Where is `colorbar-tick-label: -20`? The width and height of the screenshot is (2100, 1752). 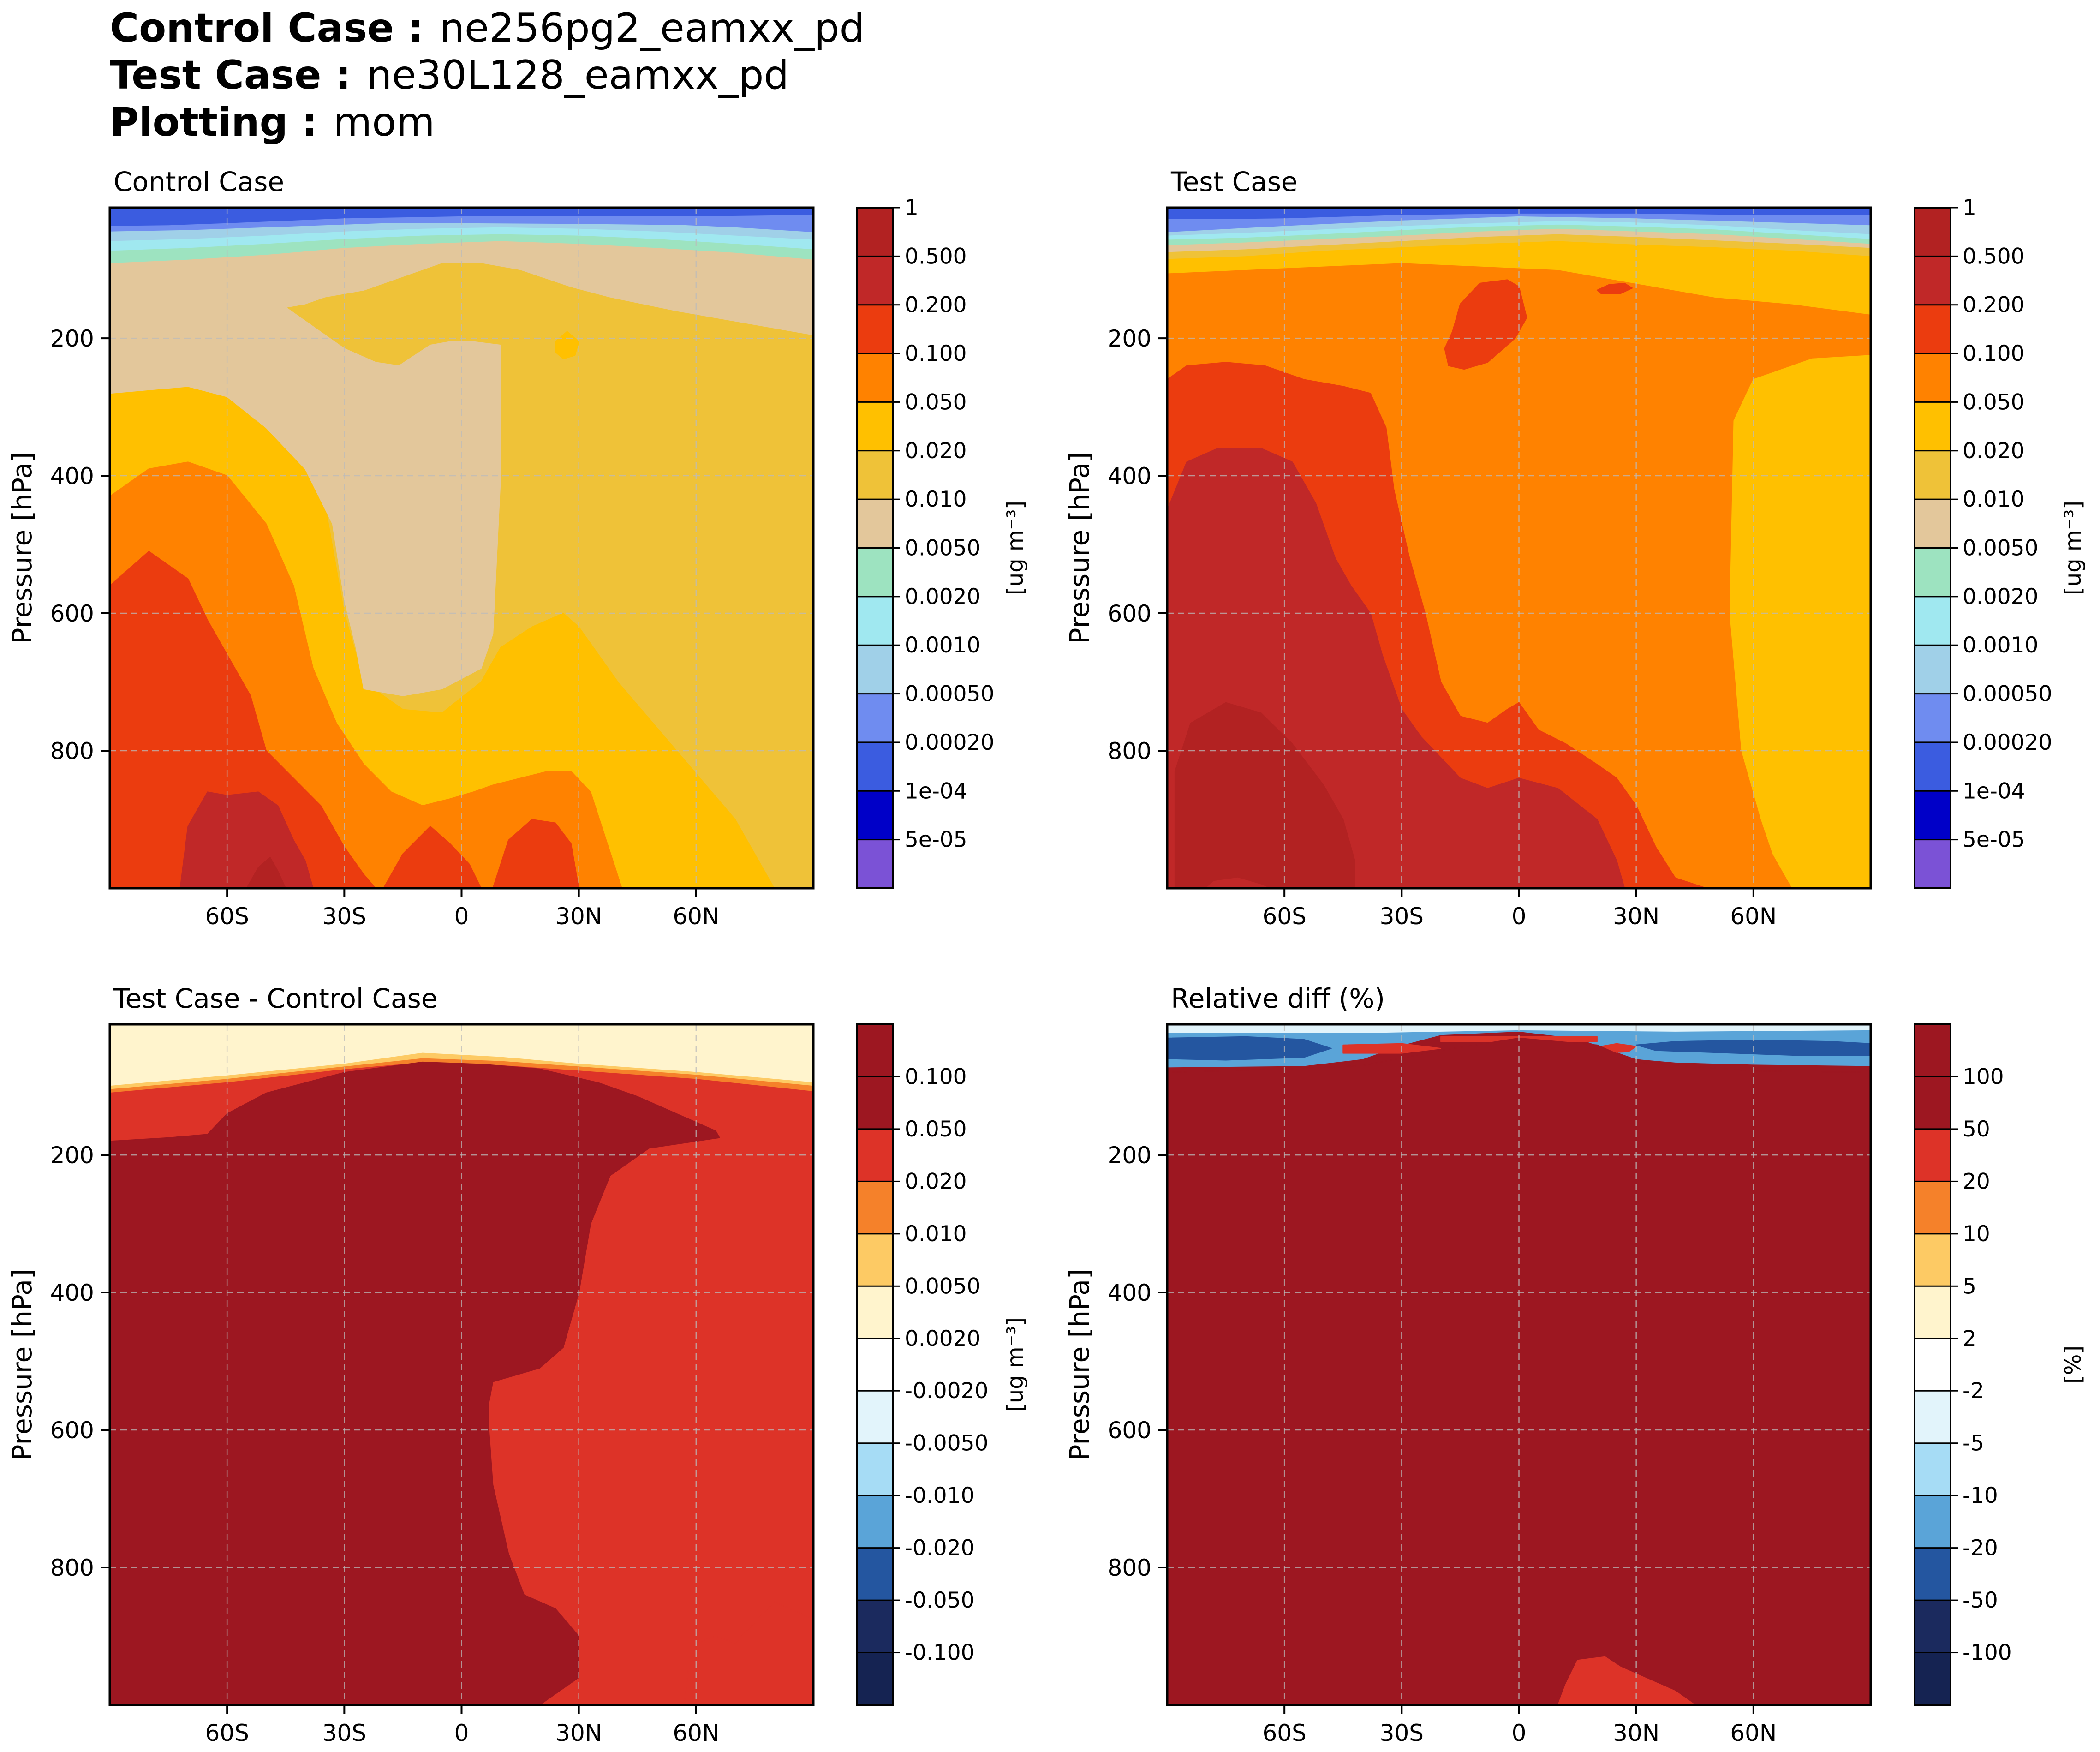
colorbar-tick-label: -20 is located at coordinates (1980, 1548).